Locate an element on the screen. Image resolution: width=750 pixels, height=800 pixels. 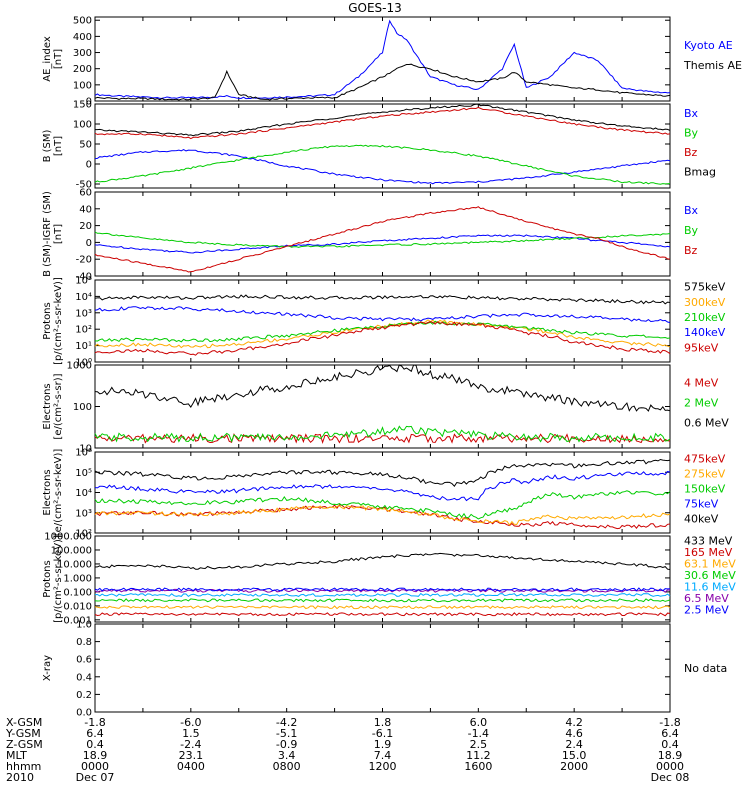
y-tick-label: 400 is located at coordinates (82, 37).